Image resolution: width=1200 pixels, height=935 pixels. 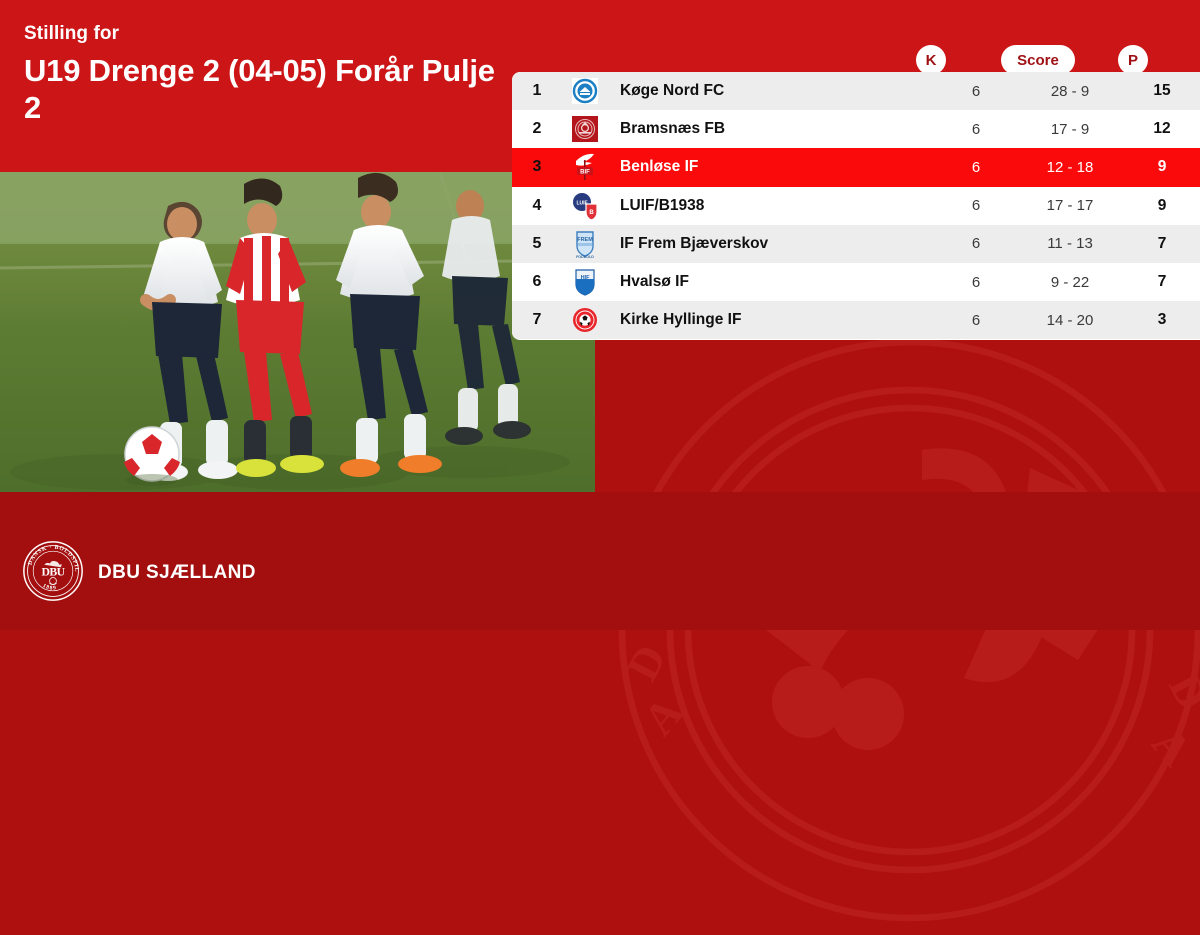 What do you see at coordinates (585, 173) in the screenshot?
I see `svg-text: BIF` at bounding box center [585, 173].